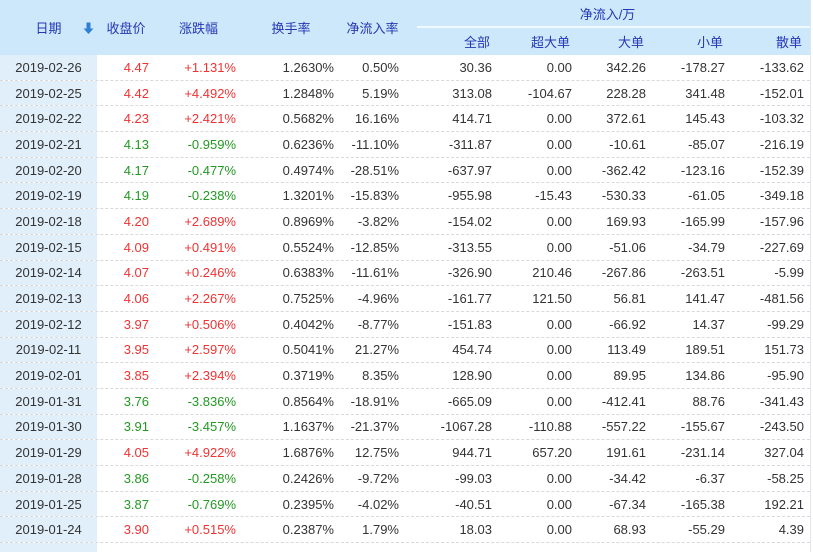  Describe the element at coordinates (378, 478) in the screenshot. I see `cell-inflow-rate: -9.72%` at that location.